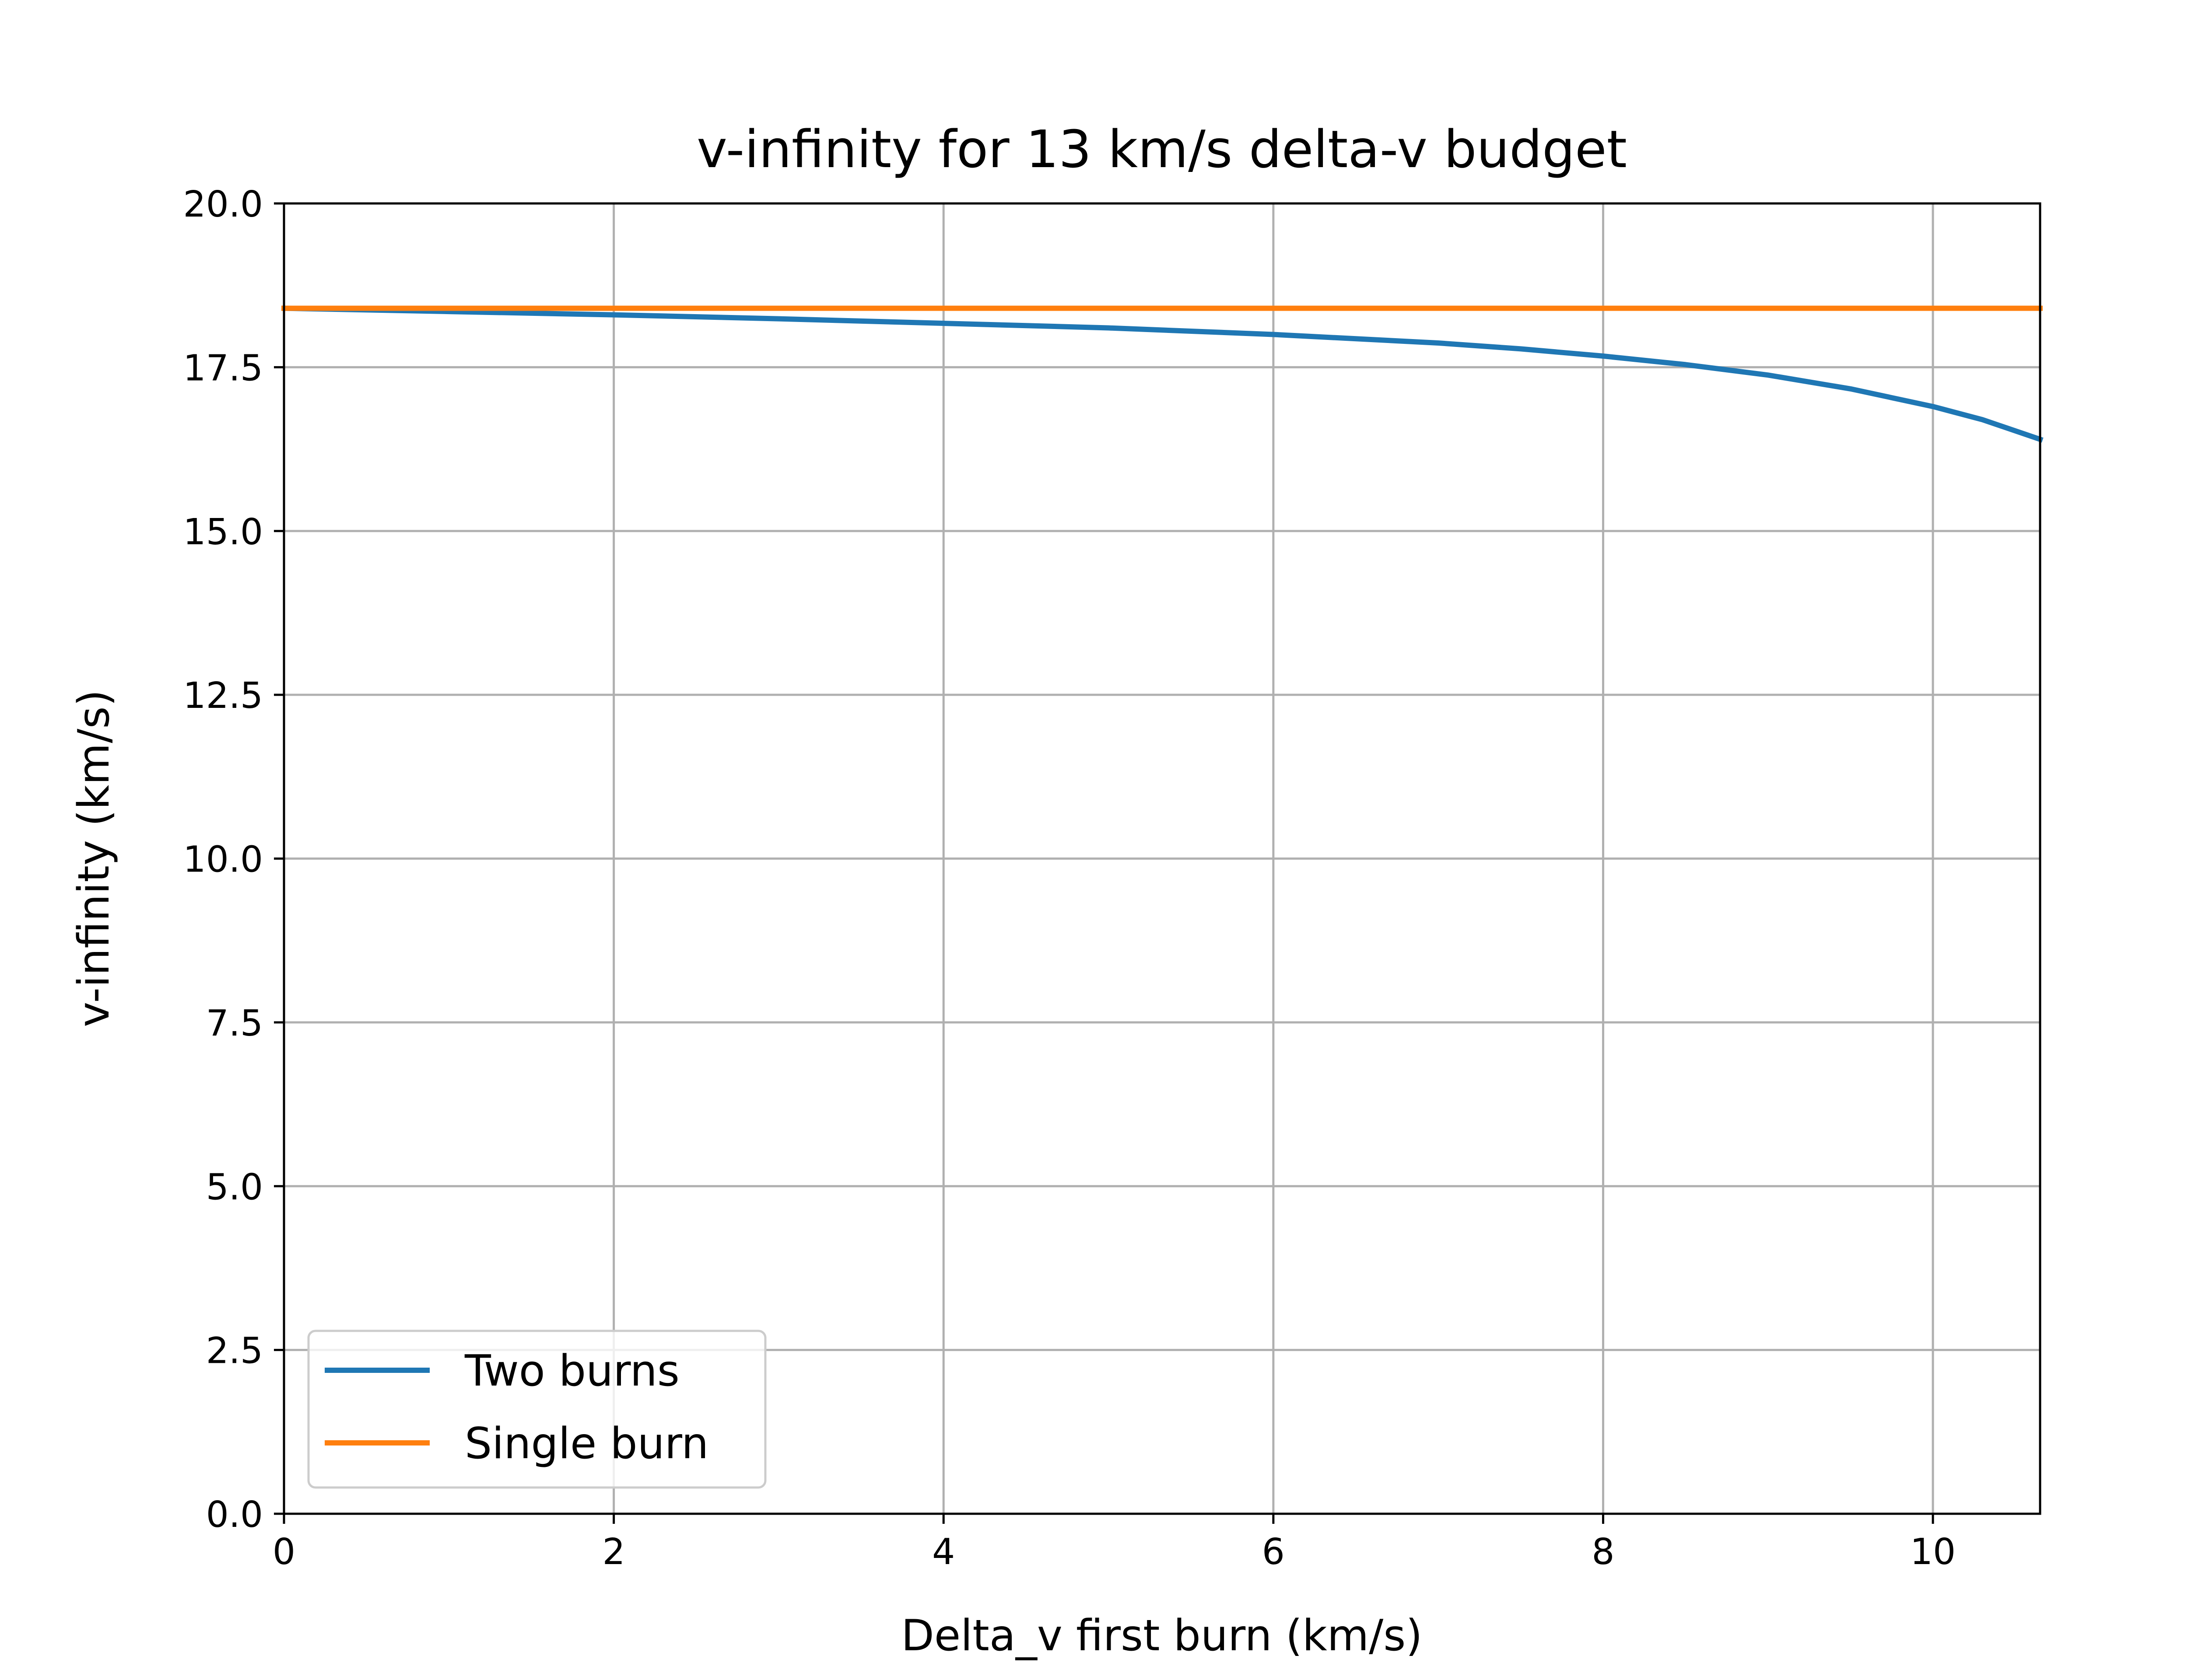  What do you see at coordinates (537, 1409) in the screenshot?
I see `legend: Two burns Single burn` at bounding box center [537, 1409].